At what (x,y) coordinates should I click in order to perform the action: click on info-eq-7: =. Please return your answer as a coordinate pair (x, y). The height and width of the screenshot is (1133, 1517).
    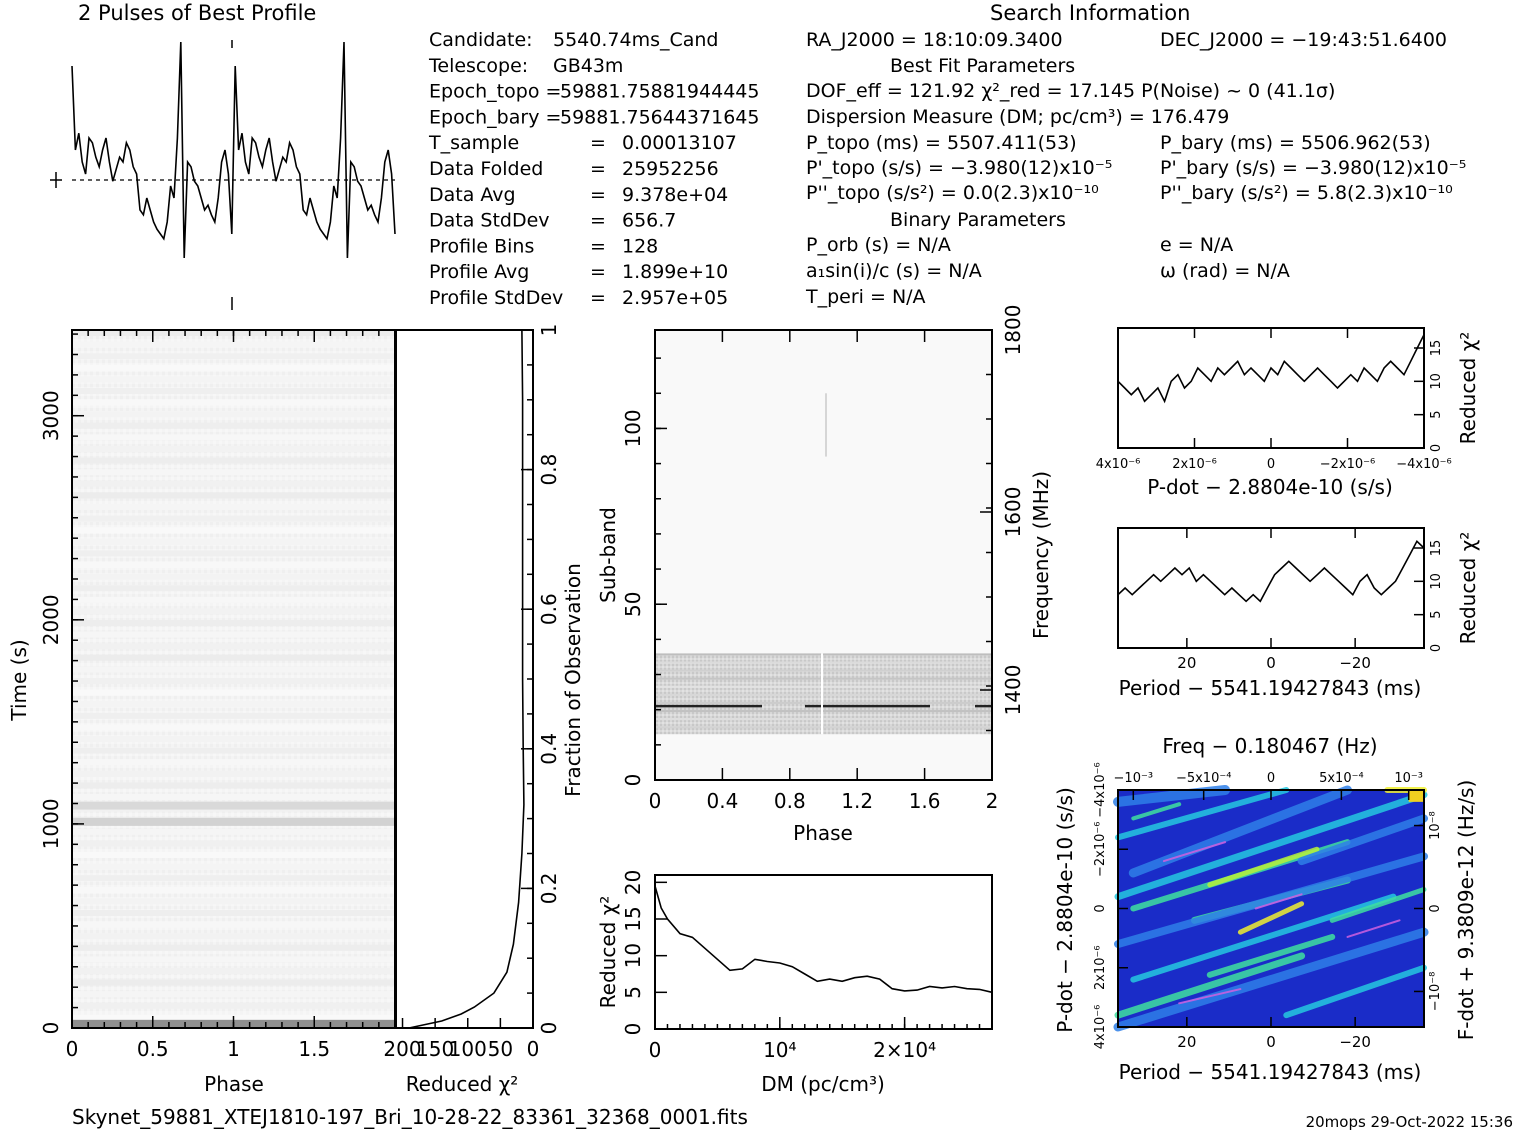
    Looking at the image, I should click on (598, 221).